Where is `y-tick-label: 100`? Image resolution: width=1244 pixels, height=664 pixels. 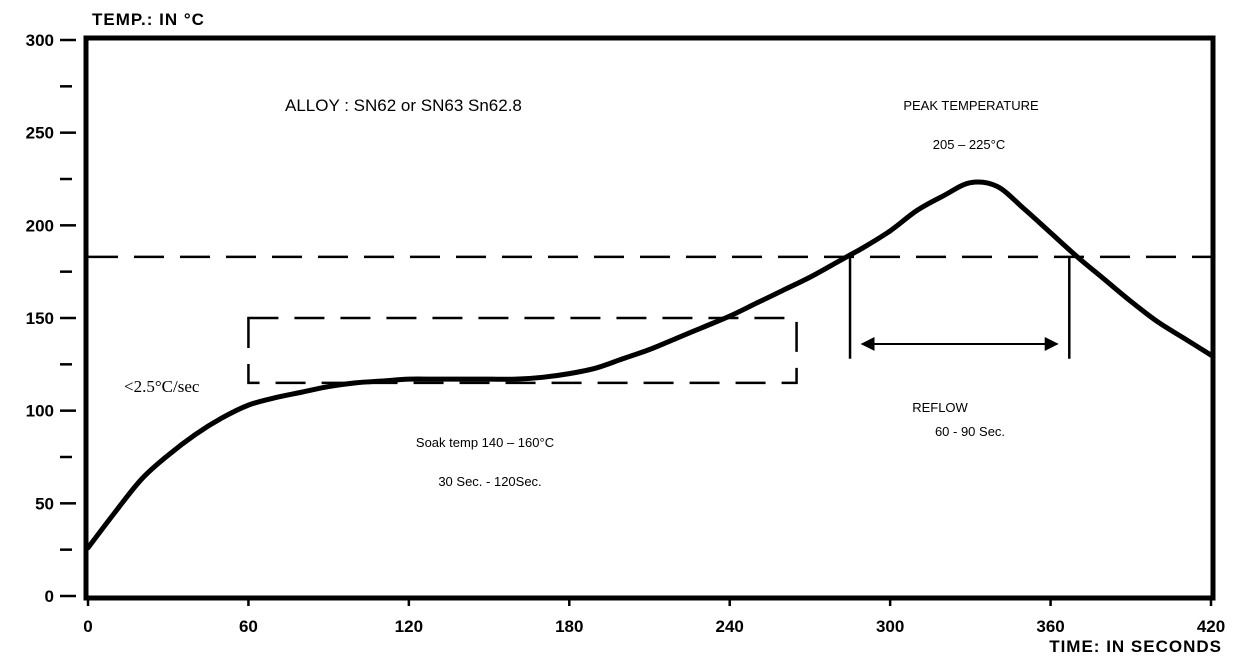
y-tick-label: 100 is located at coordinates (40, 411).